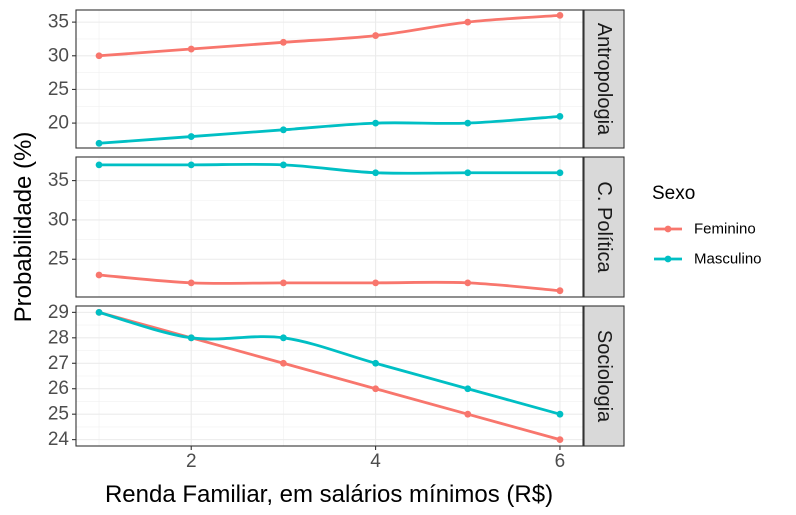  What do you see at coordinates (673, 193) in the screenshot?
I see `legend-title: Sexo` at bounding box center [673, 193].